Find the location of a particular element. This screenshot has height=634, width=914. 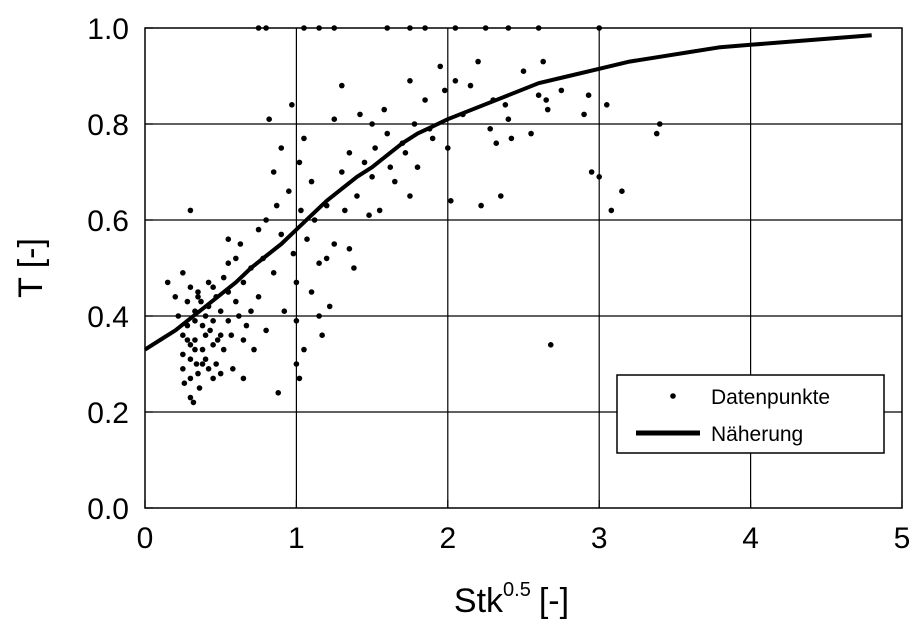

x-tick-label: 1 is located at coordinates (296, 538).